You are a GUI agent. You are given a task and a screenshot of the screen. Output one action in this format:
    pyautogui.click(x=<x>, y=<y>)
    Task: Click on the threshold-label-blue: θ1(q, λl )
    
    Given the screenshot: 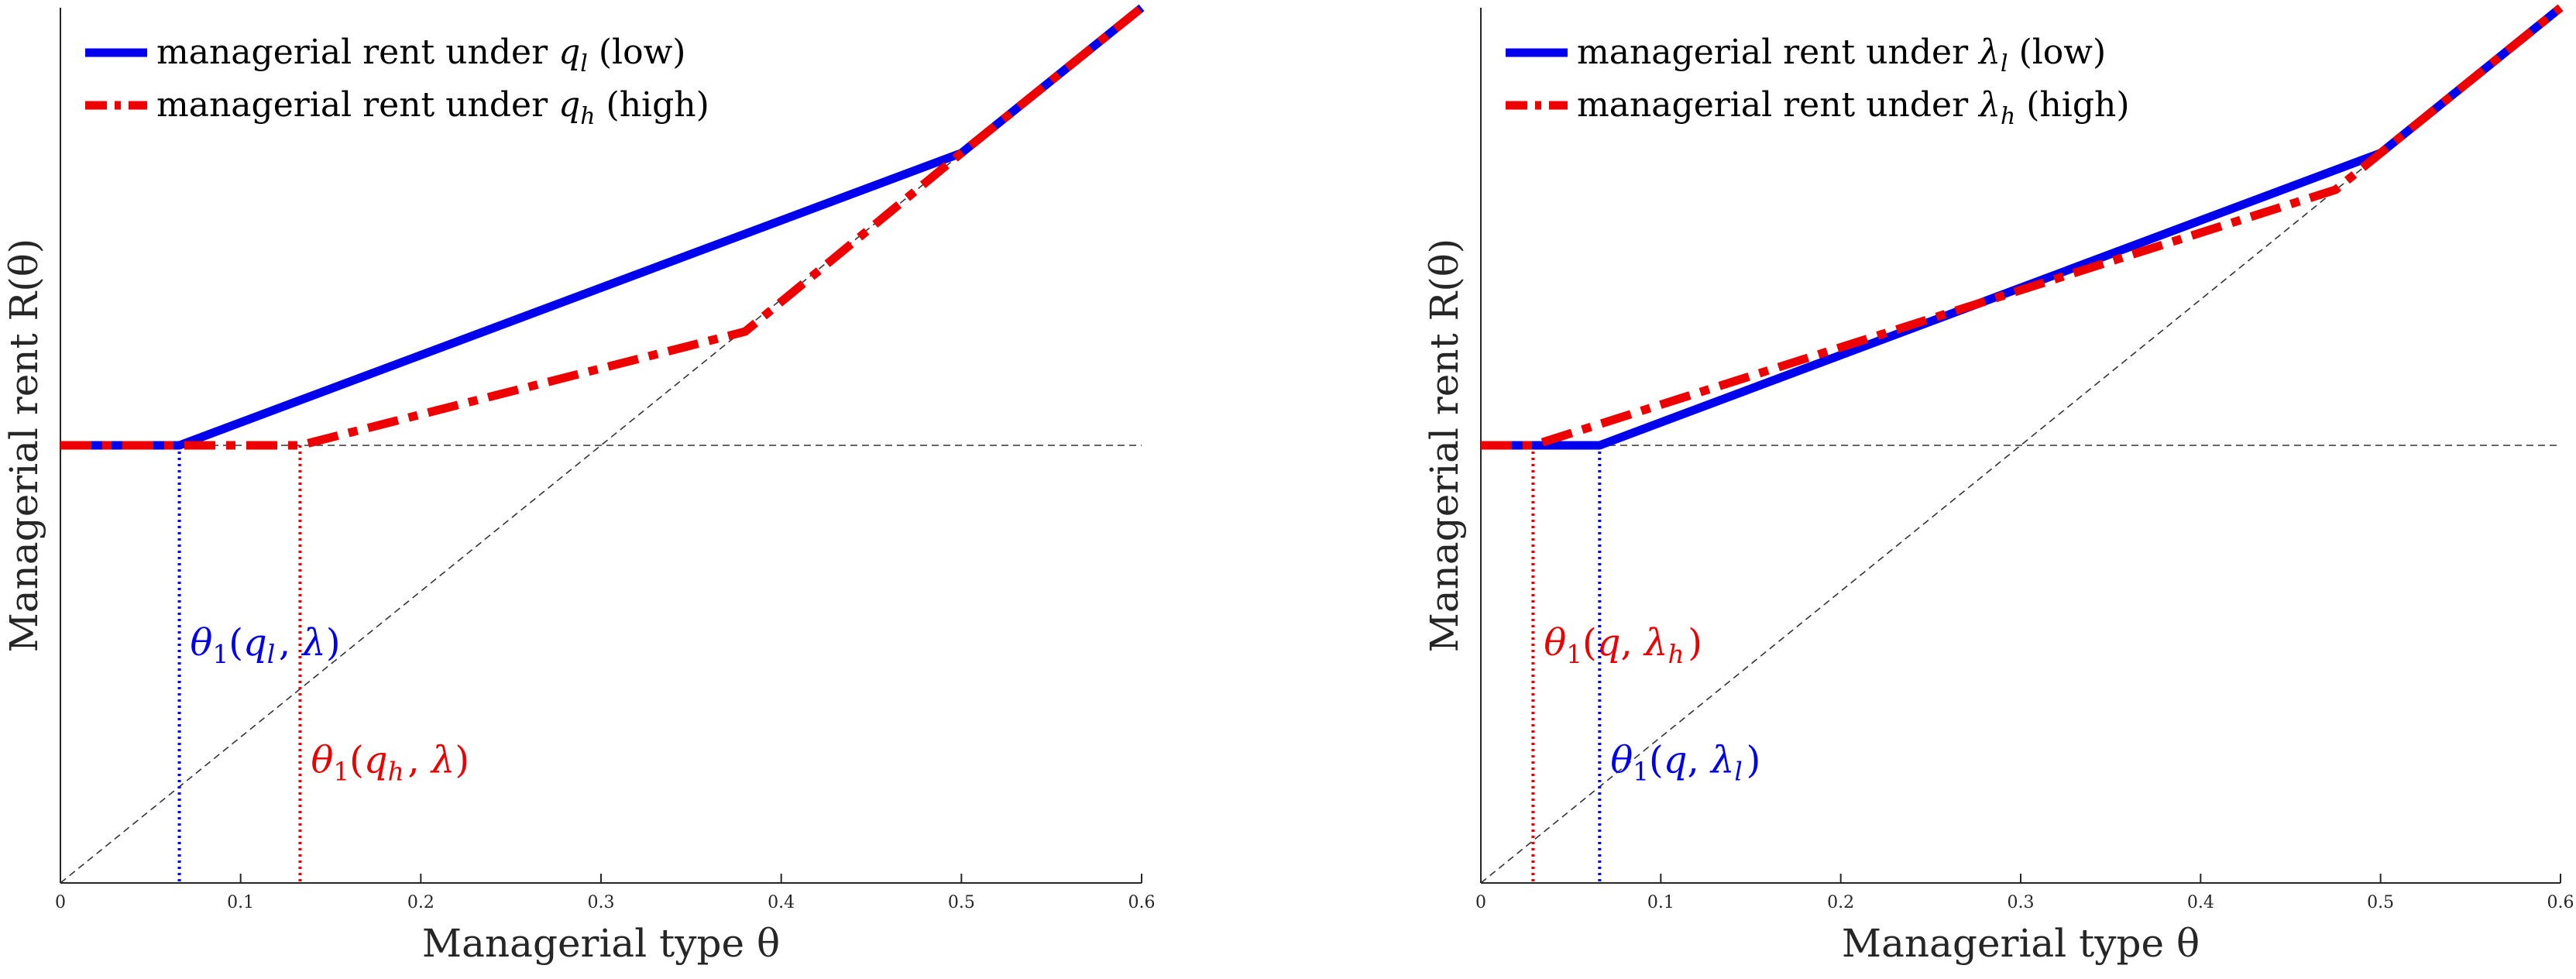 What is the action you would take?
    pyautogui.click(x=1685, y=763)
    